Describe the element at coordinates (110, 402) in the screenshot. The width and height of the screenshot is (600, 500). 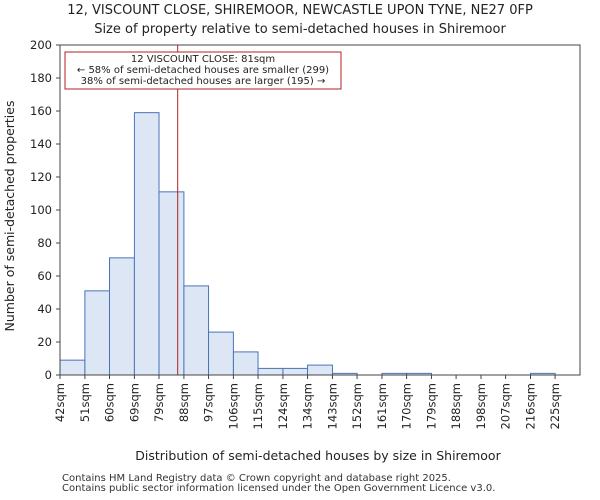
I see `x-tick-label-60sqm: 60sqm` at that location.